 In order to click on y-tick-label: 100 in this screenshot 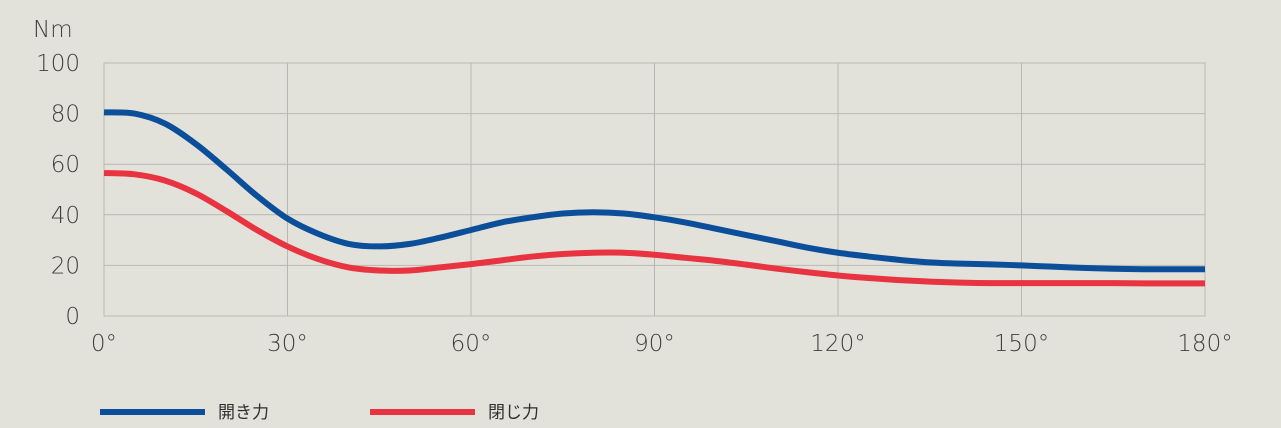, I will do `click(58, 64)`.